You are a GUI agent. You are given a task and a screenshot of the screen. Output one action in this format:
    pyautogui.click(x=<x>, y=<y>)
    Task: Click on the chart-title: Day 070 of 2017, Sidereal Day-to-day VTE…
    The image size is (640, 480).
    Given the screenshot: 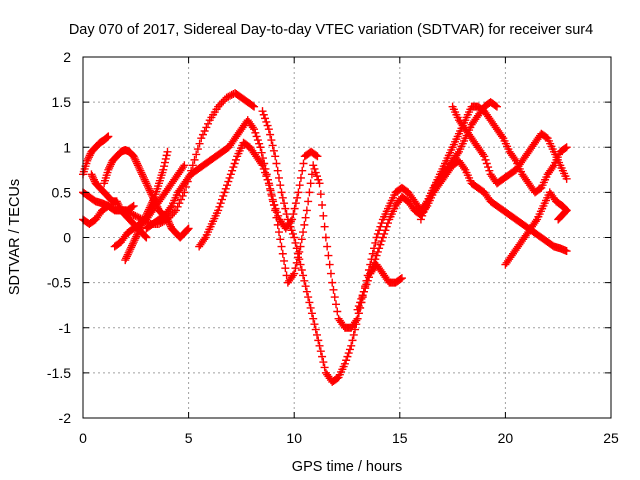 What is the action you would take?
    pyautogui.click(x=331, y=30)
    